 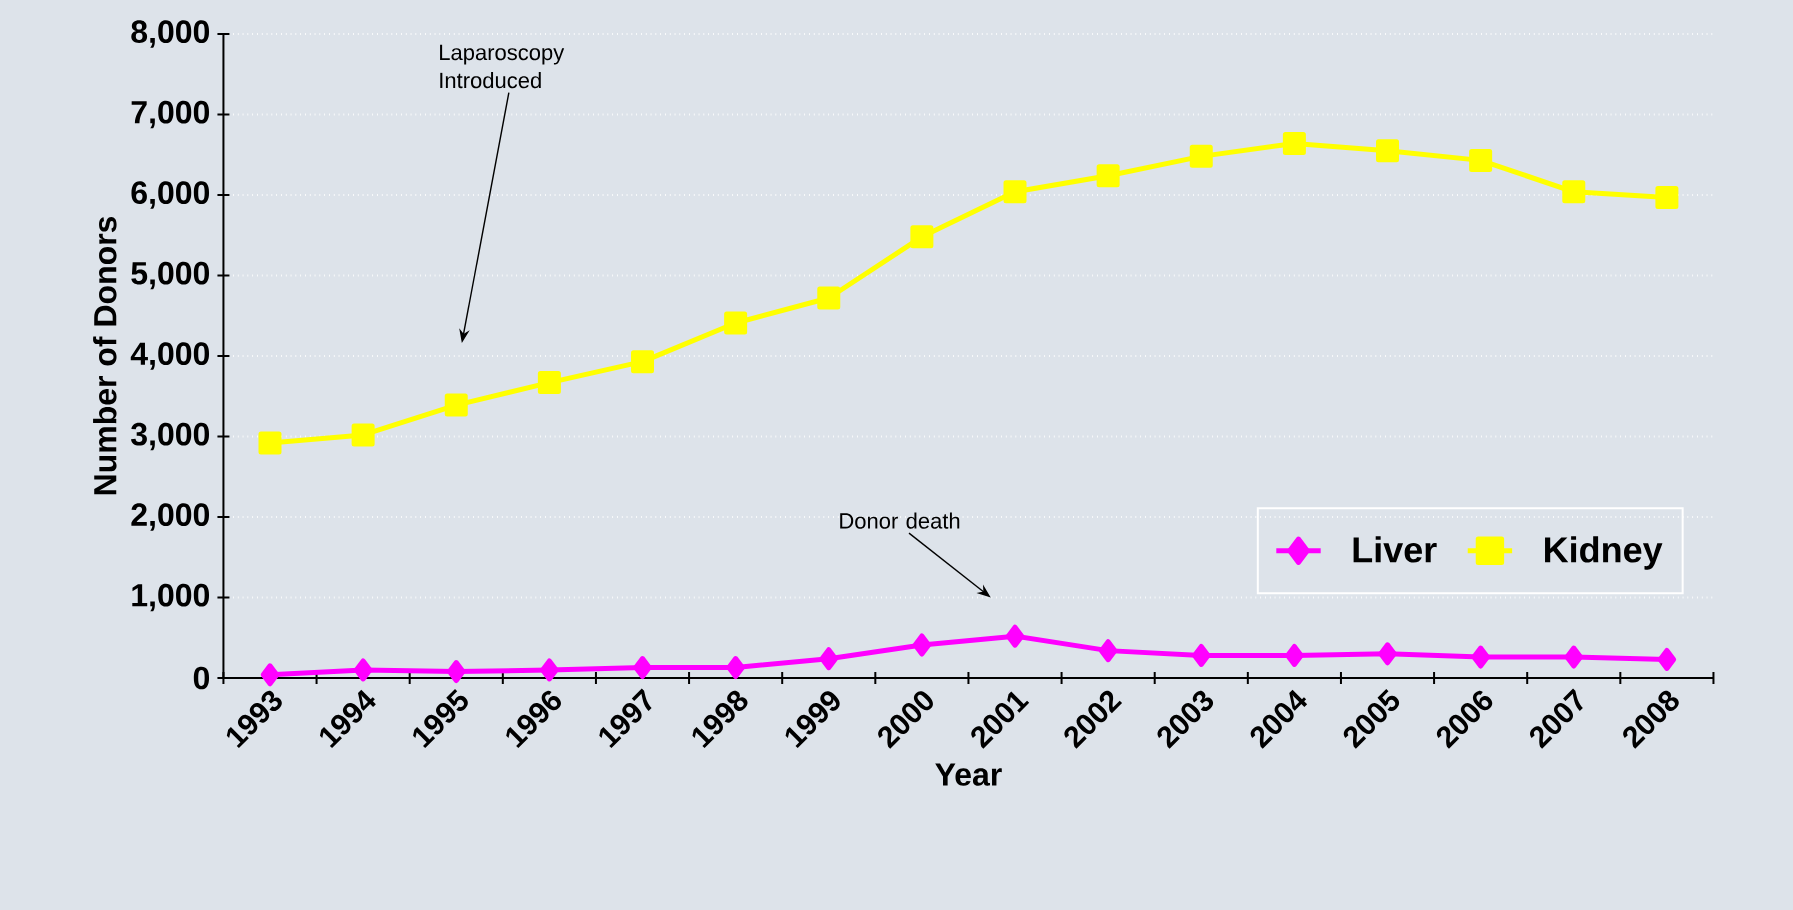 I want to click on y-tick-label: 2,000, so click(x=170, y=517).